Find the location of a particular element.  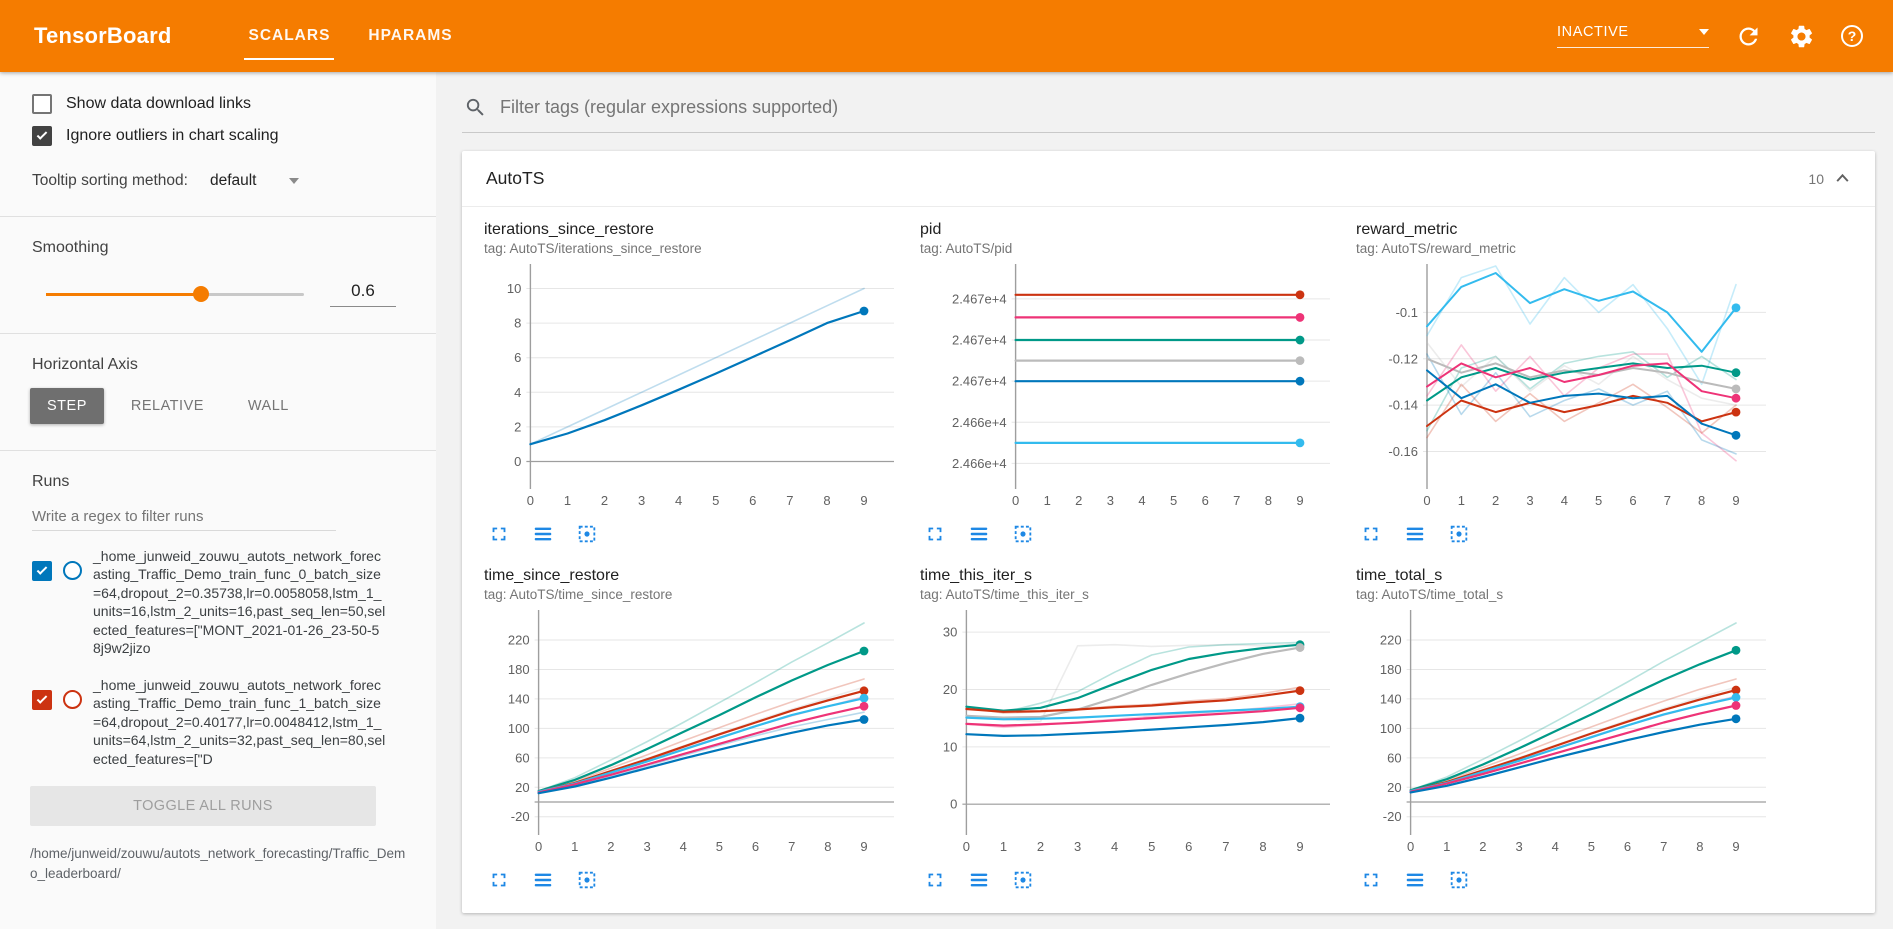

tag-filter-row is located at coordinates (1168, 102).